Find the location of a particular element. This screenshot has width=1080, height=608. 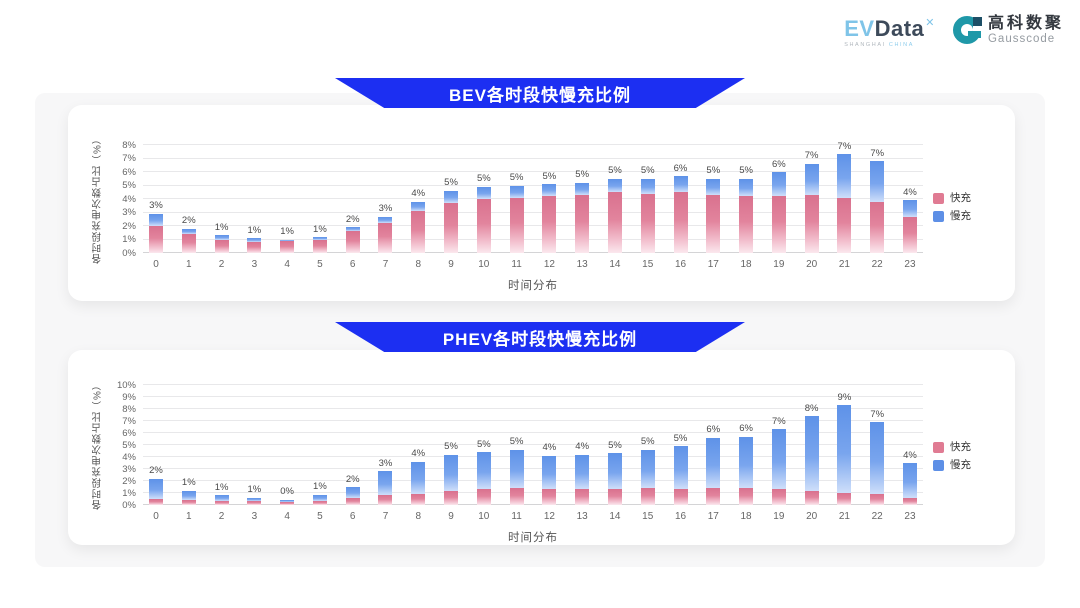

bar-slot-1: 1% is located at coordinates (189, 445).